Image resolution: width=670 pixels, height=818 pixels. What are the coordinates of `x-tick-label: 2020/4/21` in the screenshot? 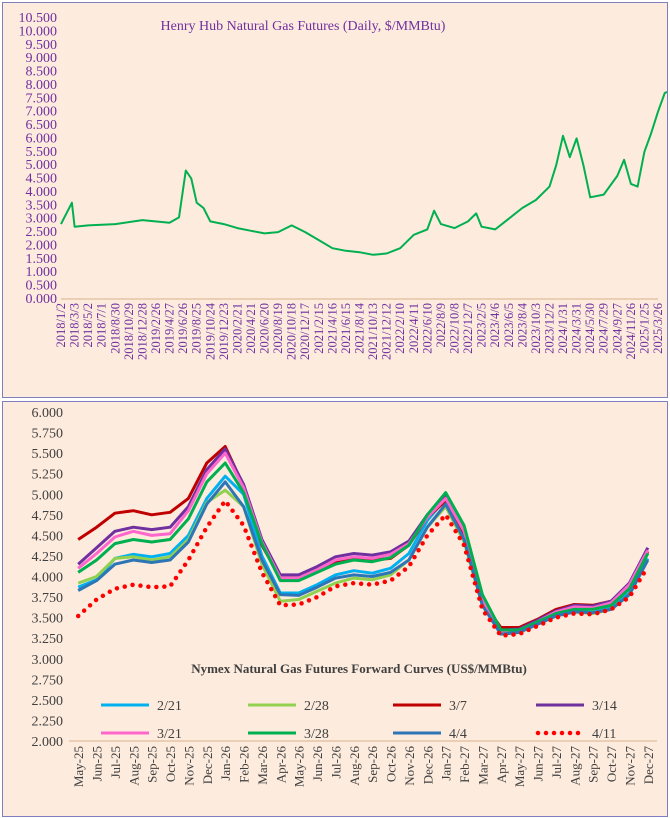 It's located at (251, 328).